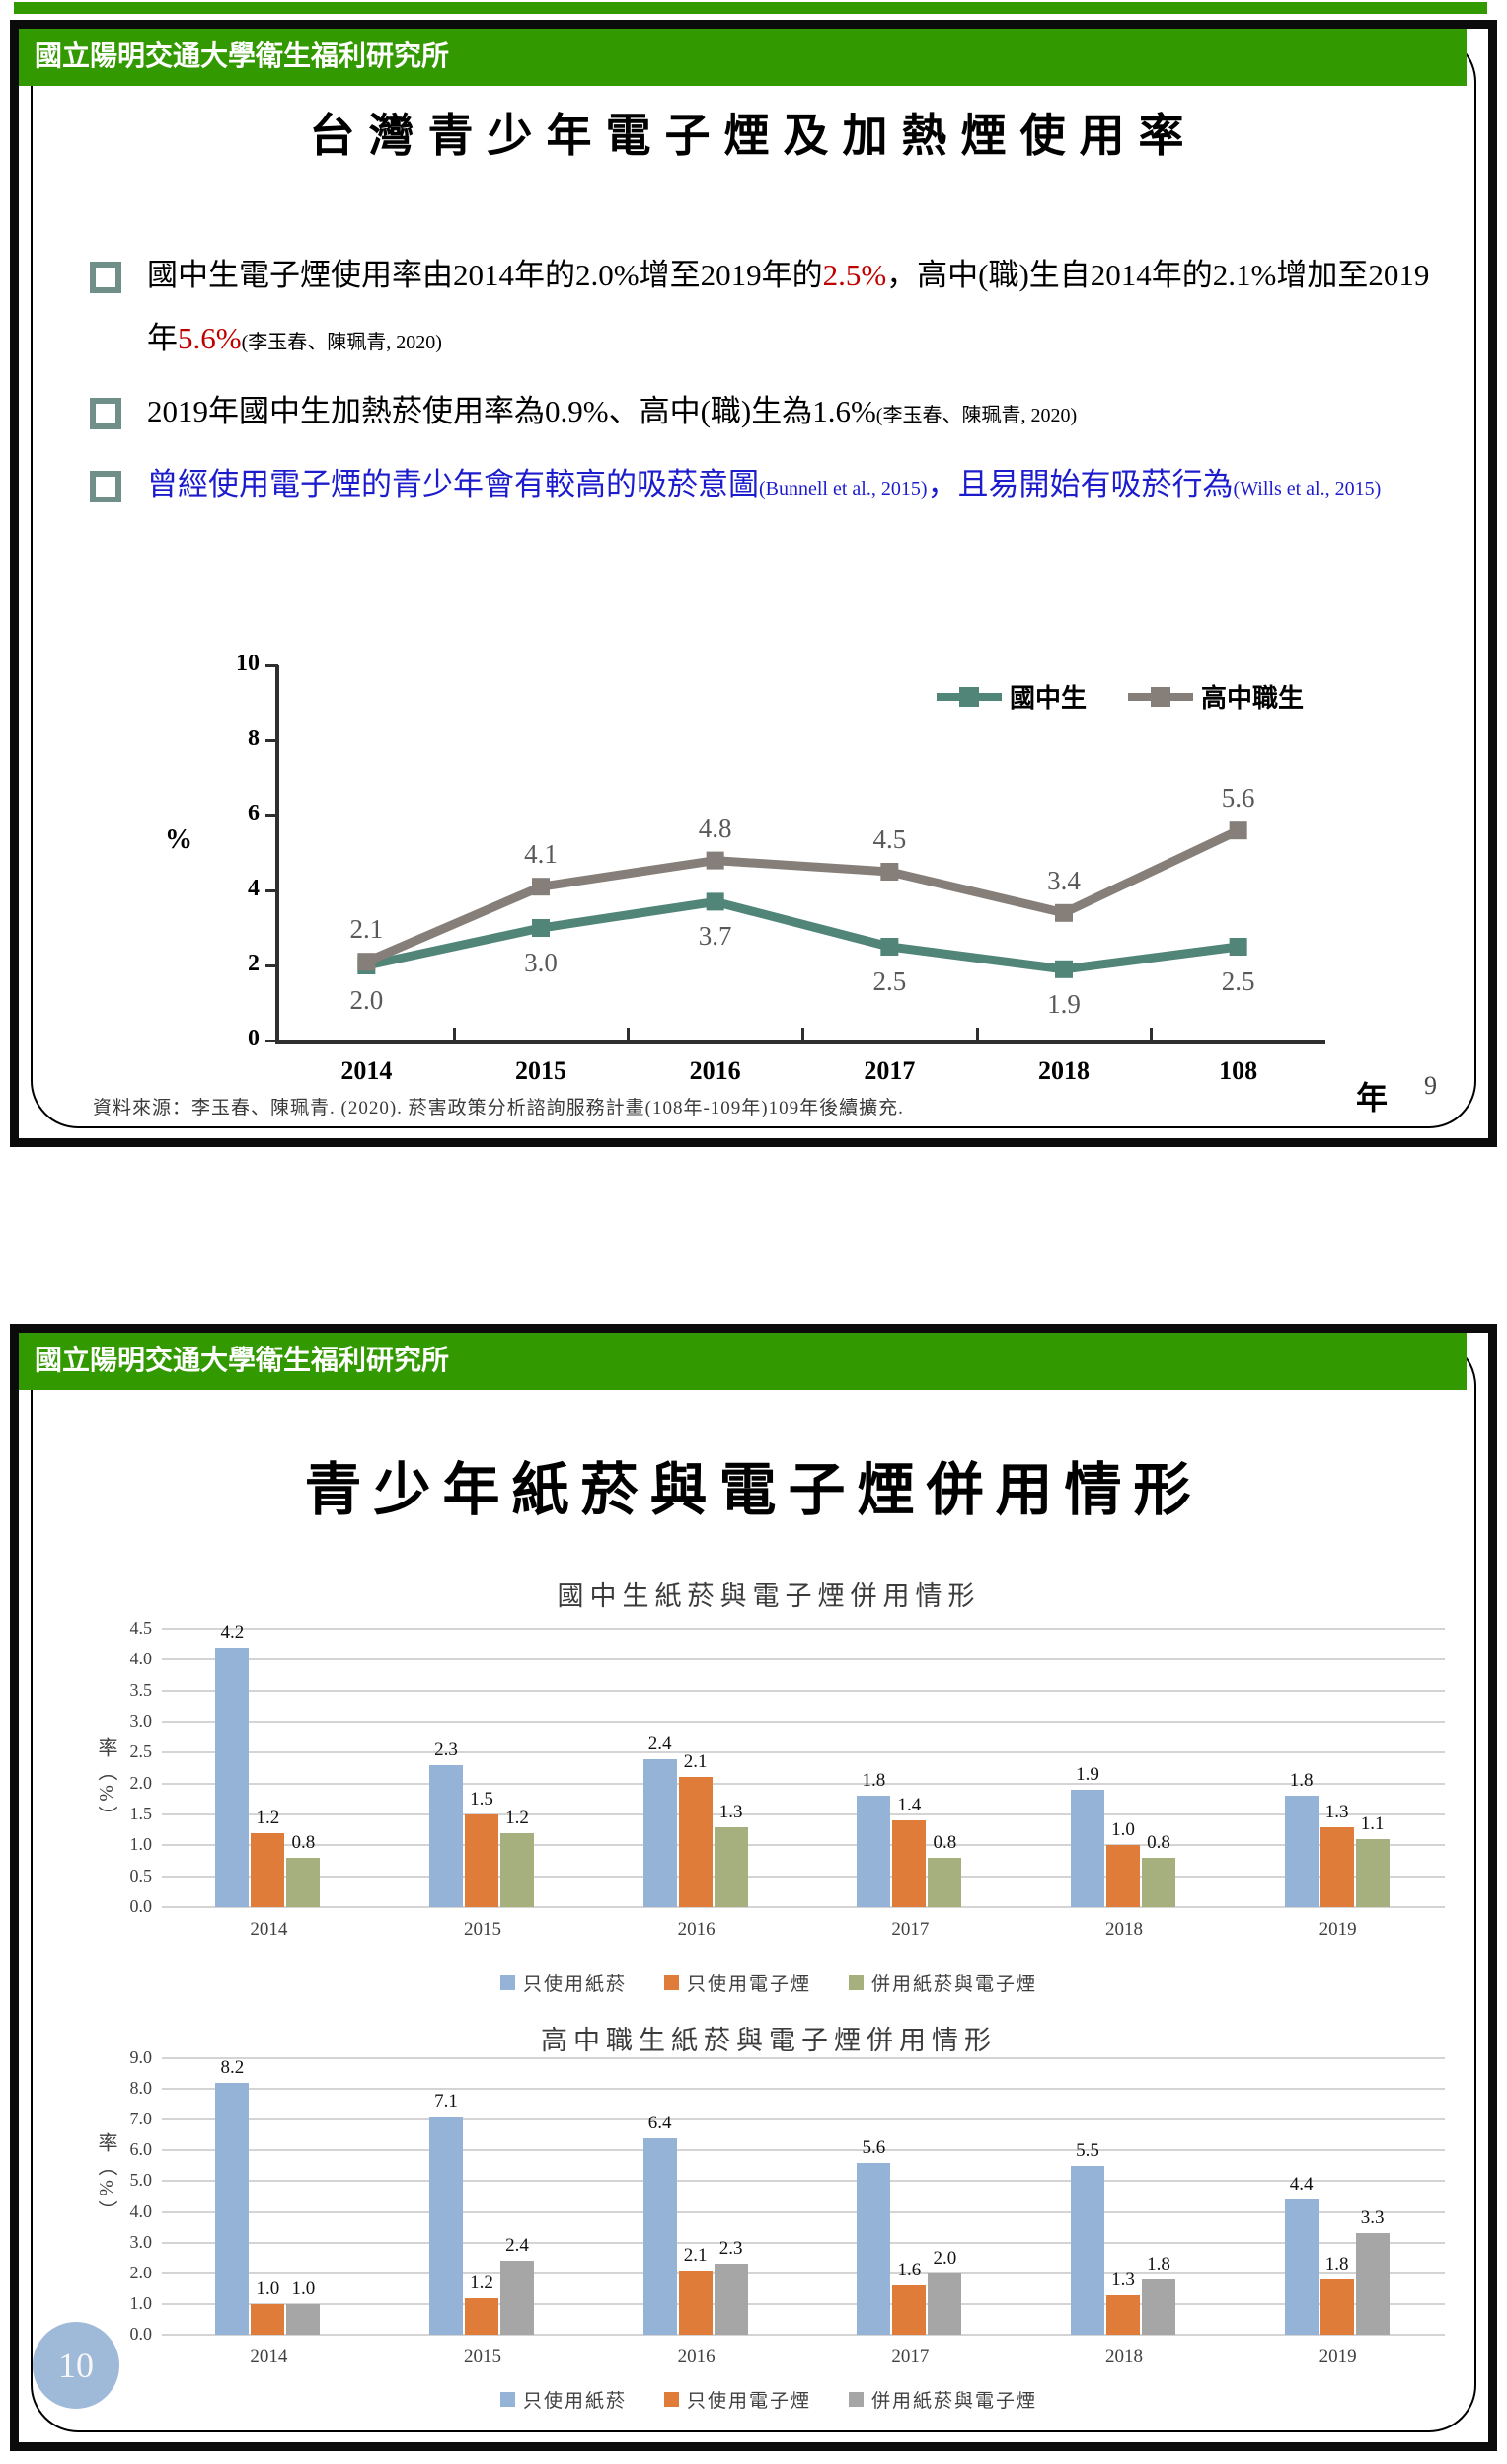  What do you see at coordinates (141, 1689) in the screenshot?
I see `y-tick-label: 3.5` at bounding box center [141, 1689].